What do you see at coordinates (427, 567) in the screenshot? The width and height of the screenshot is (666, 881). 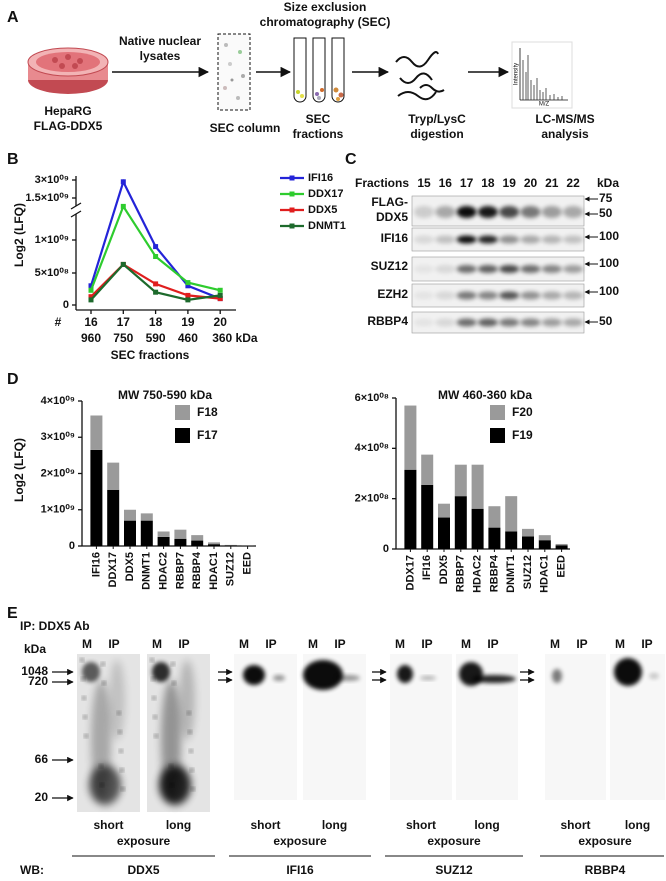 I see `x-tick-label: IFI16` at bounding box center [427, 567].